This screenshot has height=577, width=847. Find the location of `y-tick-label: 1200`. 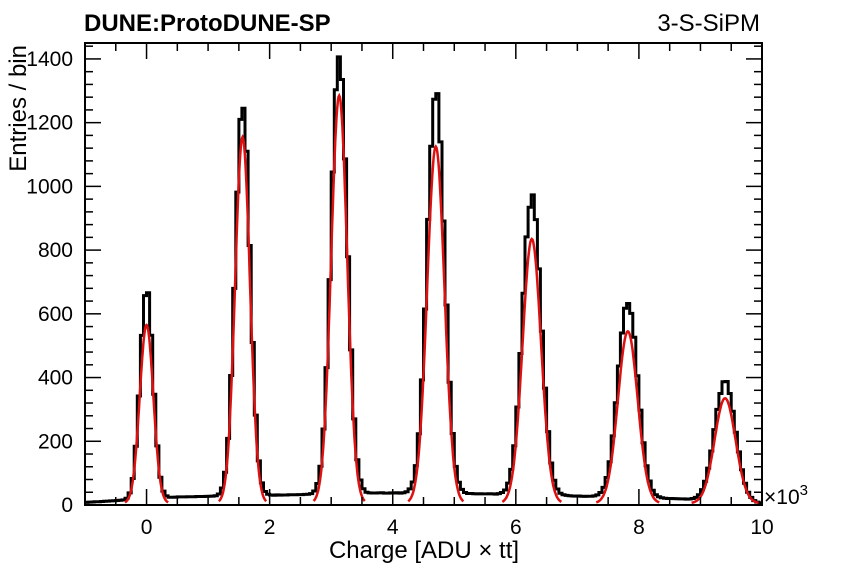

y-tick-label: 1200 is located at coordinates (49, 123).